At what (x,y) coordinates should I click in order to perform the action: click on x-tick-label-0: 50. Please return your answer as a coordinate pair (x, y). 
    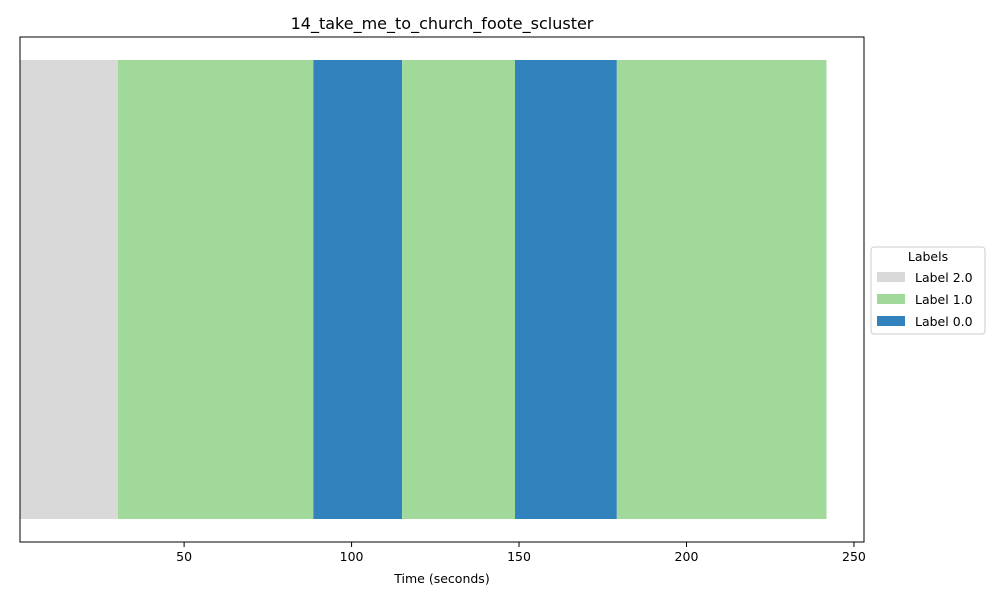
    Looking at the image, I should click on (184, 556).